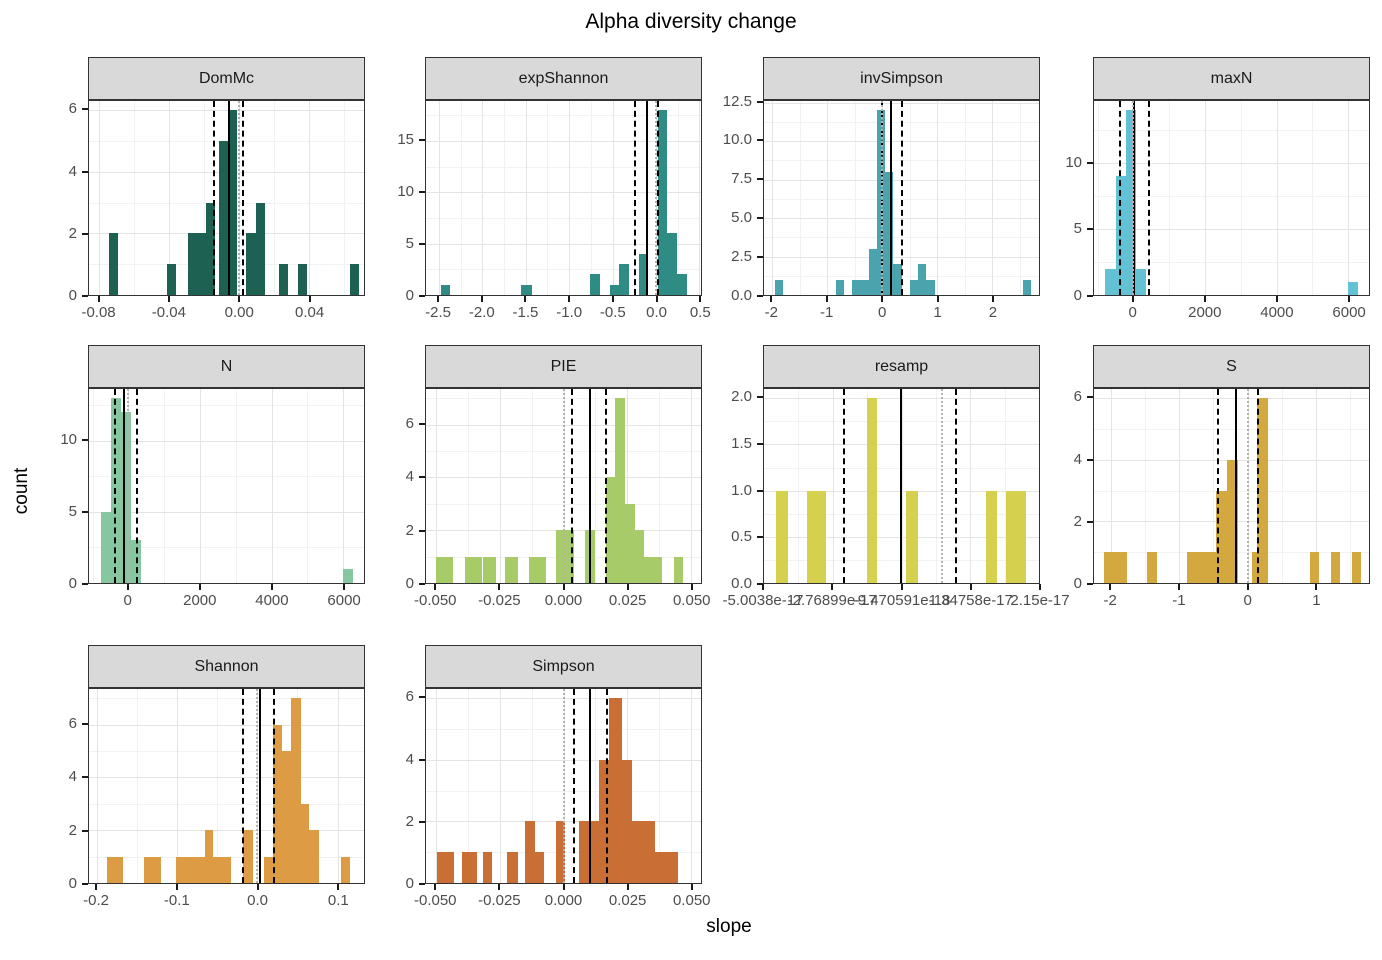 Image resolution: width=1382 pixels, height=960 pixels. I want to click on x-tick-label: 0, so click(1247, 600).